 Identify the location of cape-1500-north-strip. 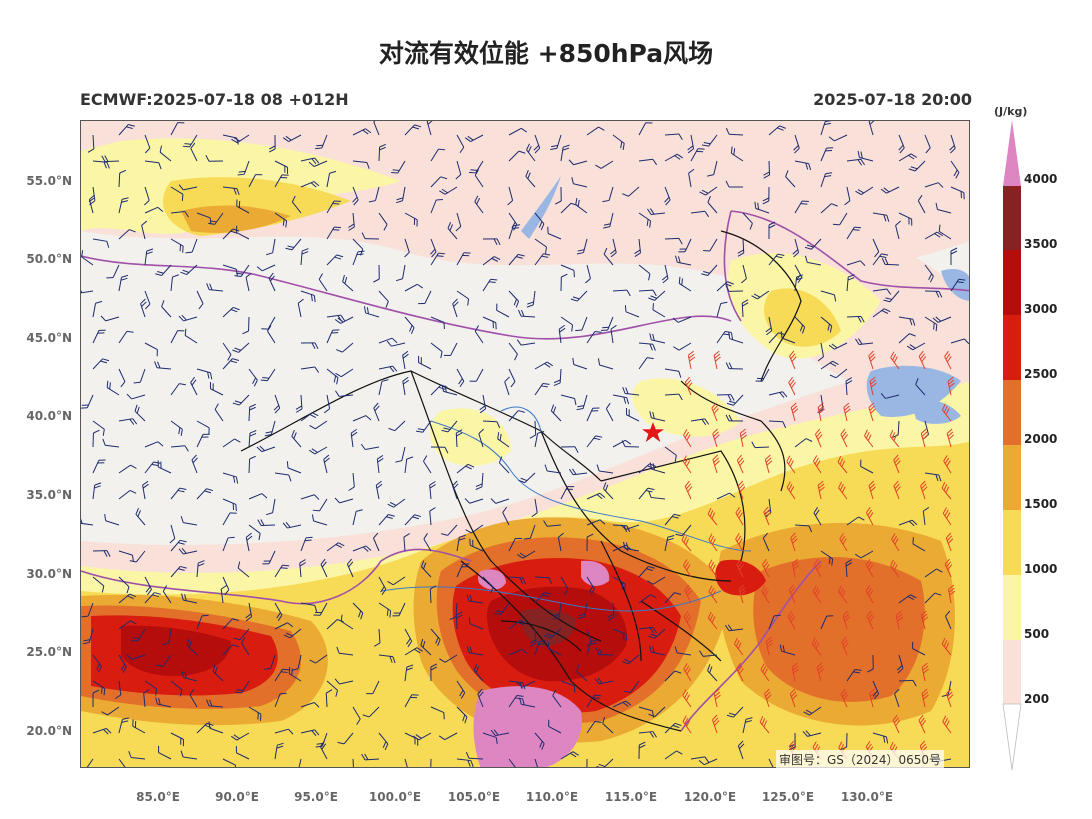
(236, 219).